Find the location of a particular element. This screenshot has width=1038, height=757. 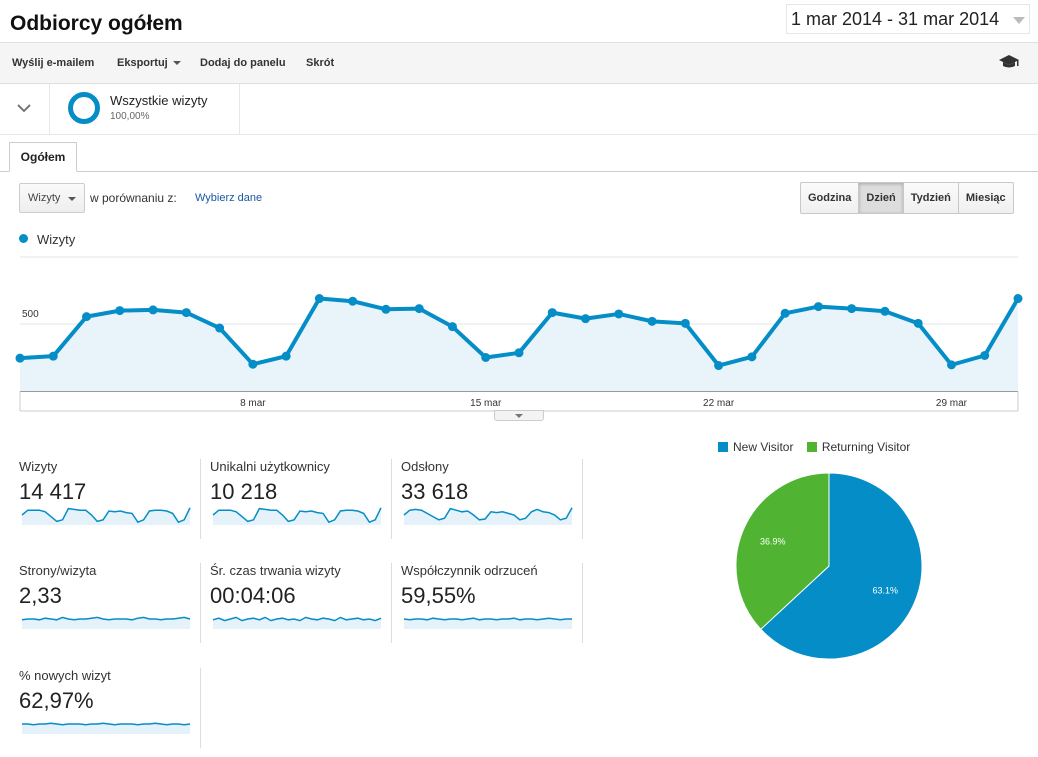

date-range-text: 1 mar 2014 - 31 mar 2014 is located at coordinates (895, 19).